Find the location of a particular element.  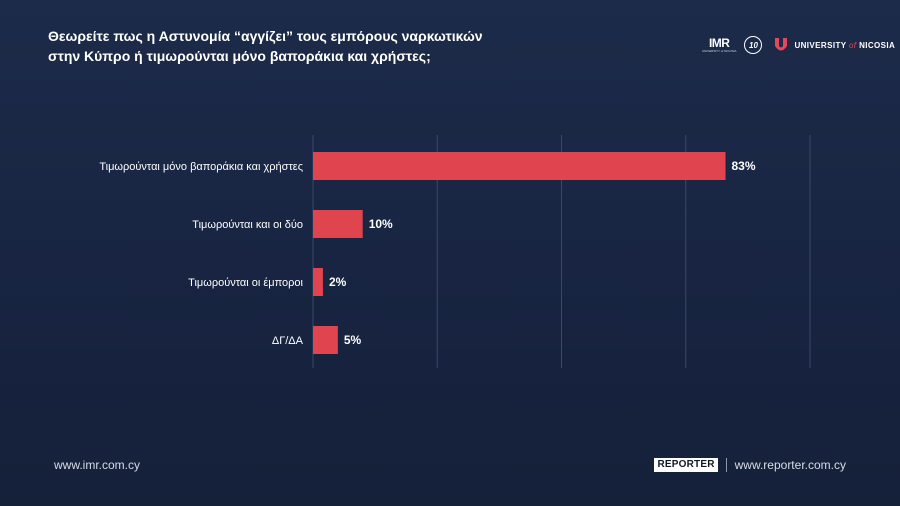

reporter-logo: REPORTER is located at coordinates (686, 465).